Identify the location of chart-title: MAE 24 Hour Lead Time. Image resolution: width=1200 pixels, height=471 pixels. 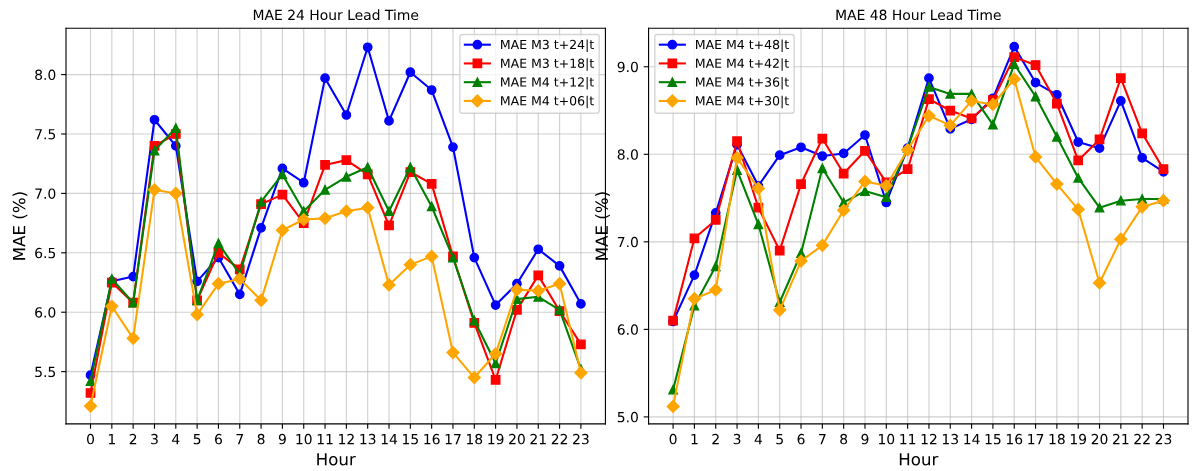
(336, 15).